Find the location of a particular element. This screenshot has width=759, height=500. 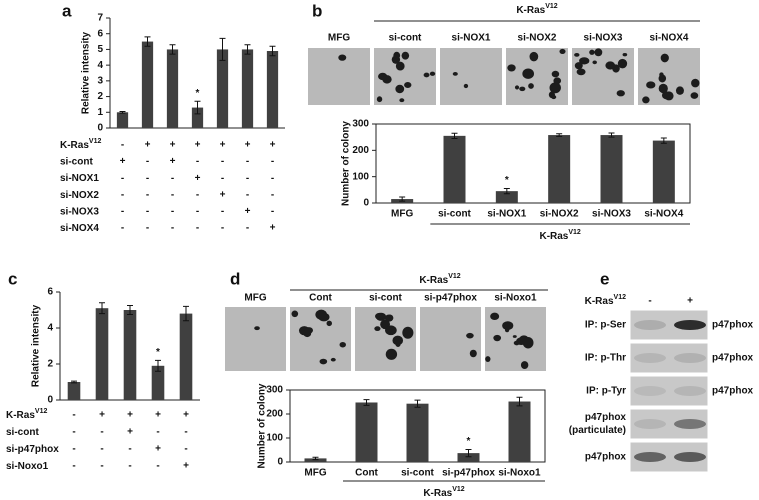

panel-letter: e is located at coordinates (604, 278).